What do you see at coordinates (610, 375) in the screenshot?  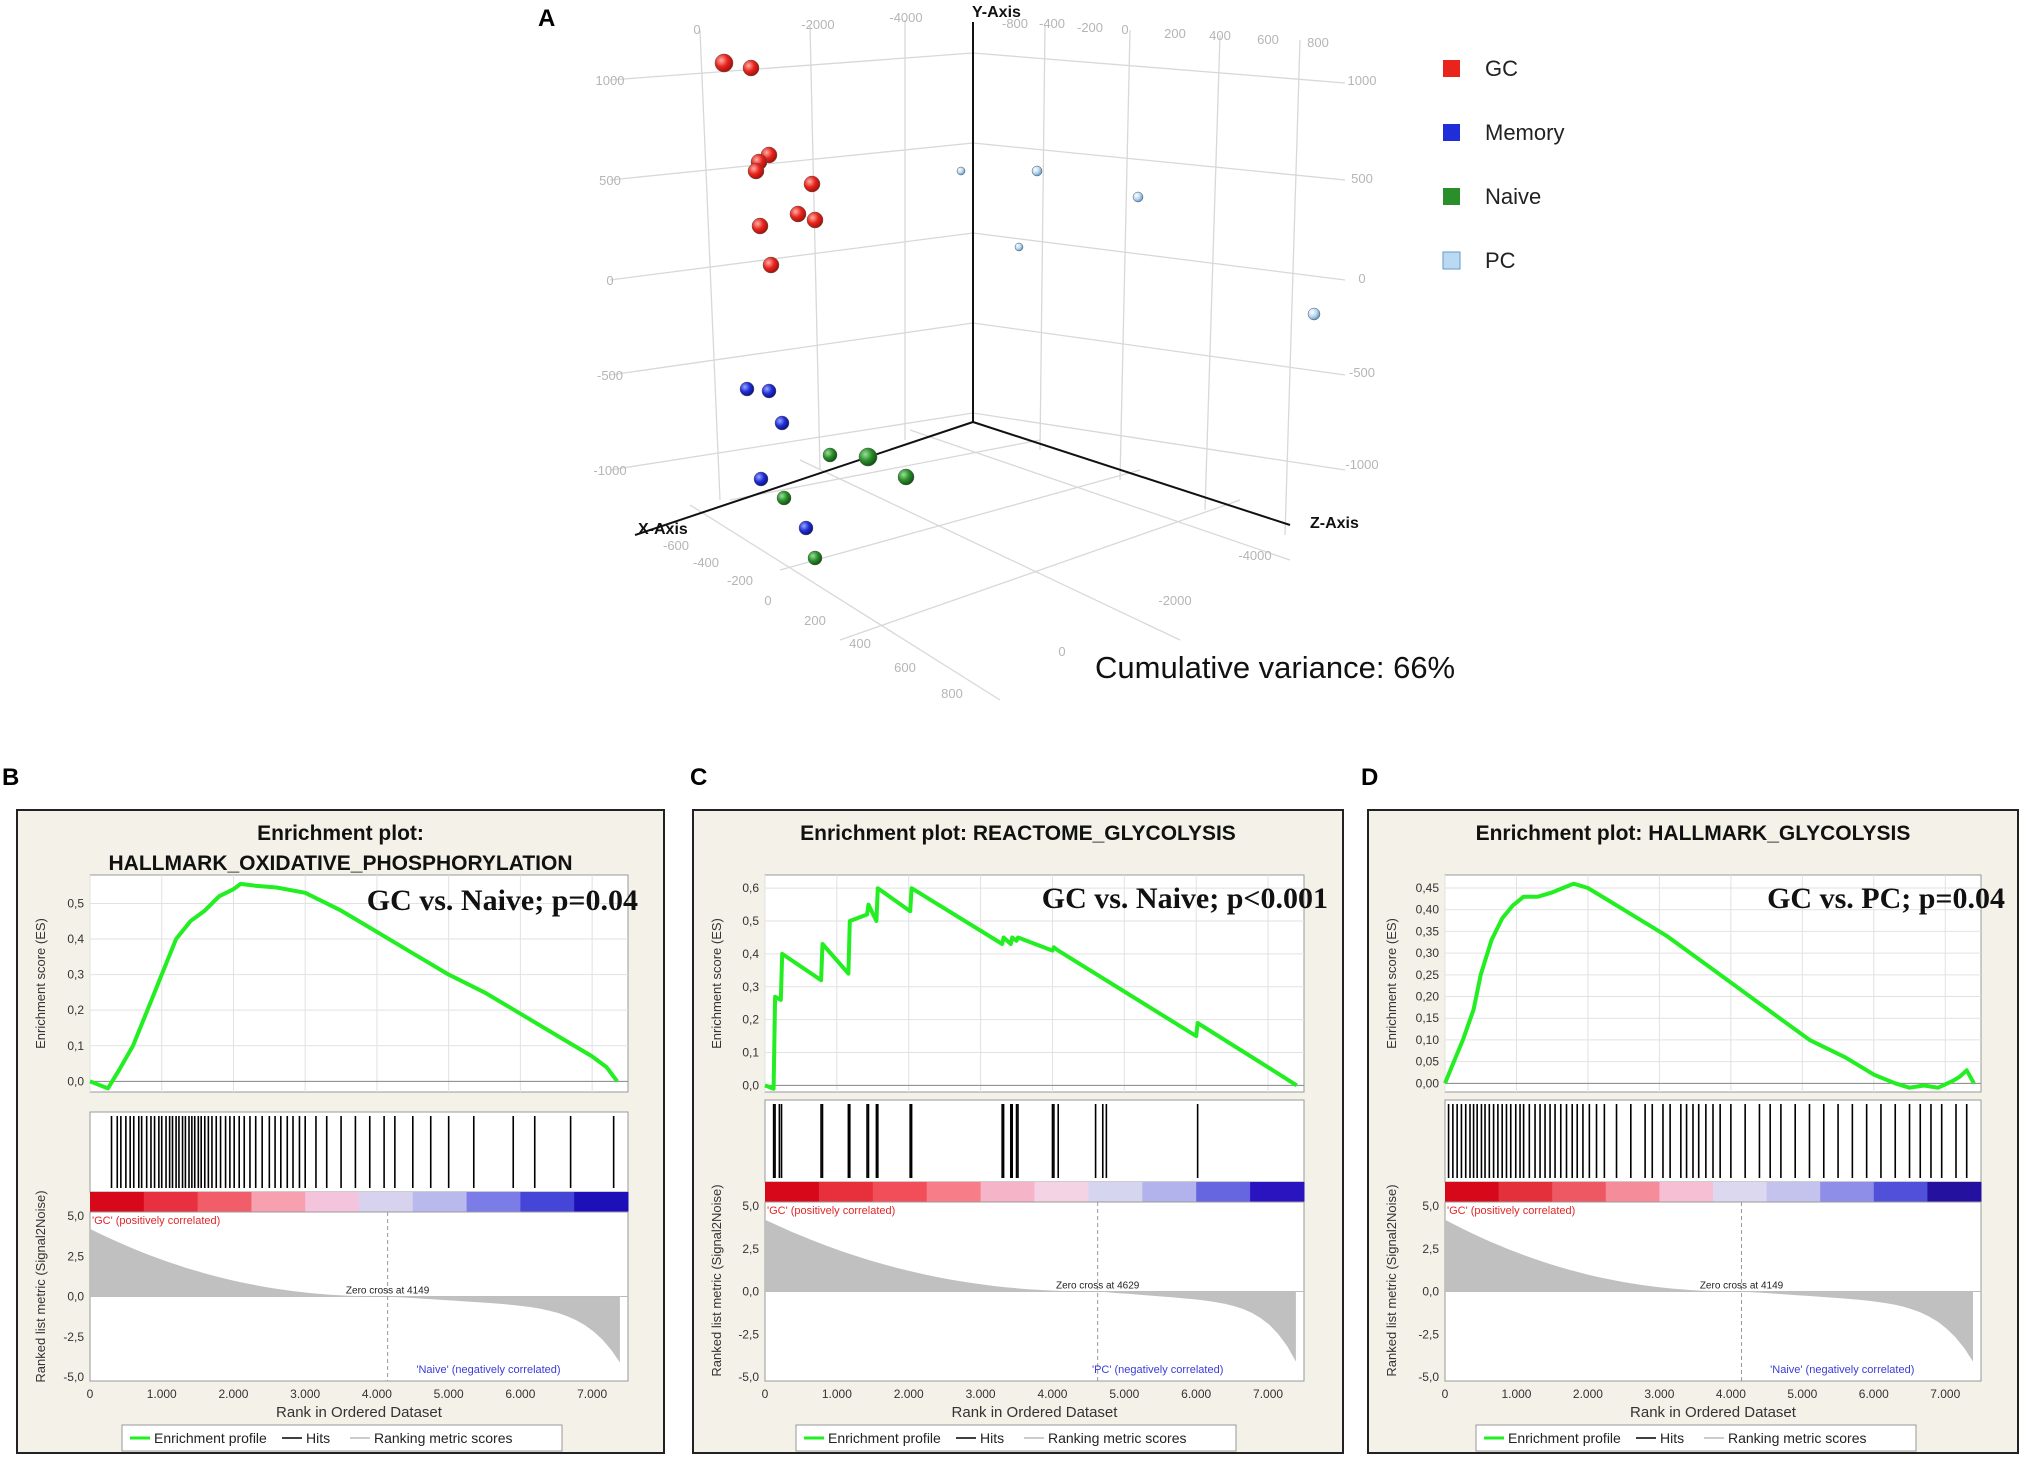 I see `pca-left-tick: -500` at bounding box center [610, 375].